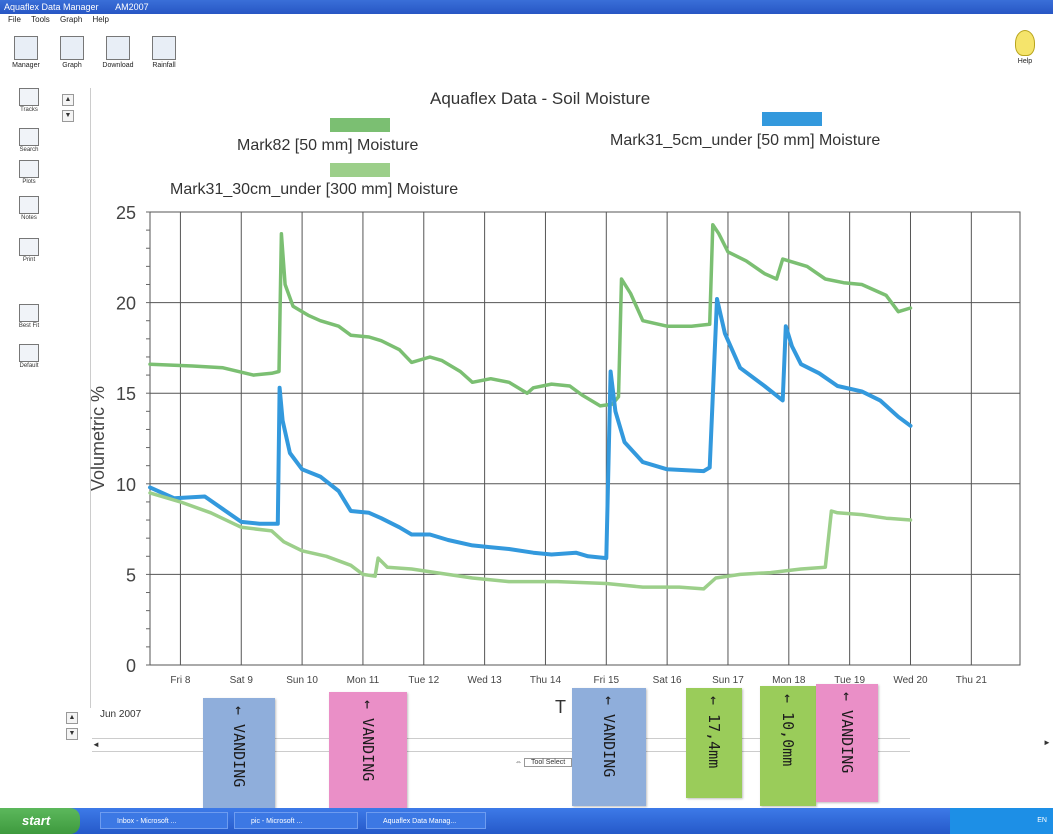  What do you see at coordinates (72, 734) in the screenshot?
I see `zoom-down-button: ▼` at bounding box center [72, 734].